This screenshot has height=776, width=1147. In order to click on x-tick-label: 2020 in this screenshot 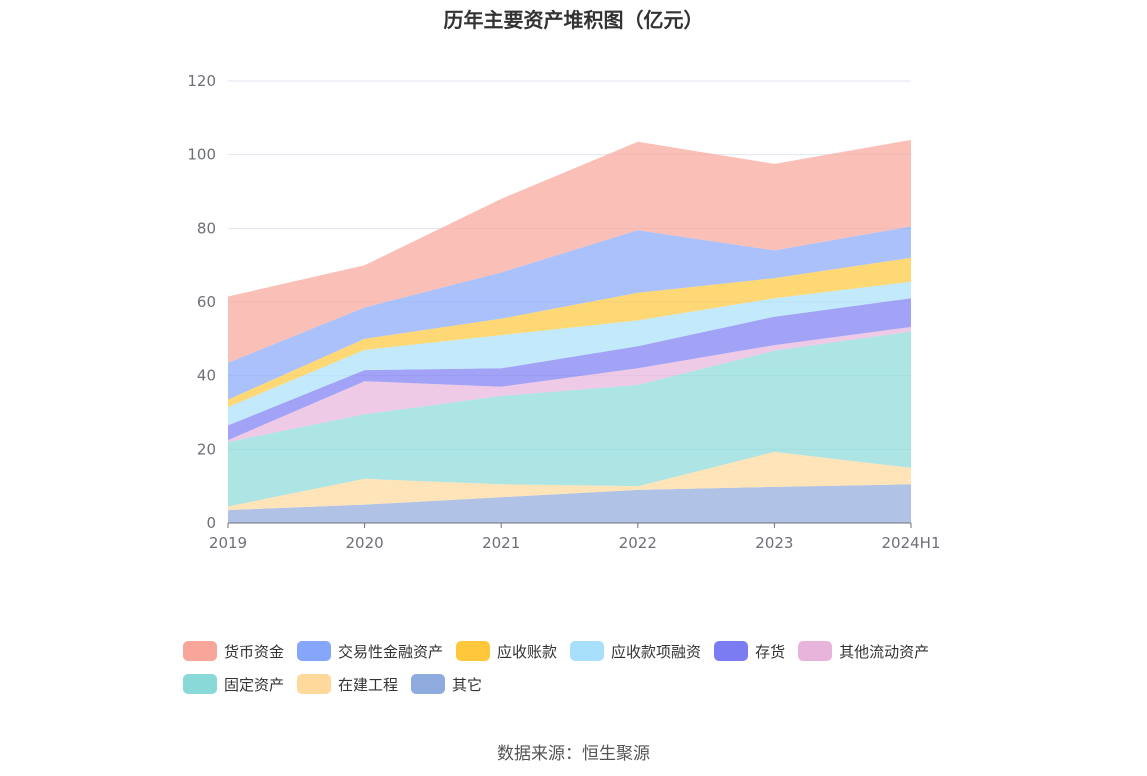, I will do `click(365, 543)`.